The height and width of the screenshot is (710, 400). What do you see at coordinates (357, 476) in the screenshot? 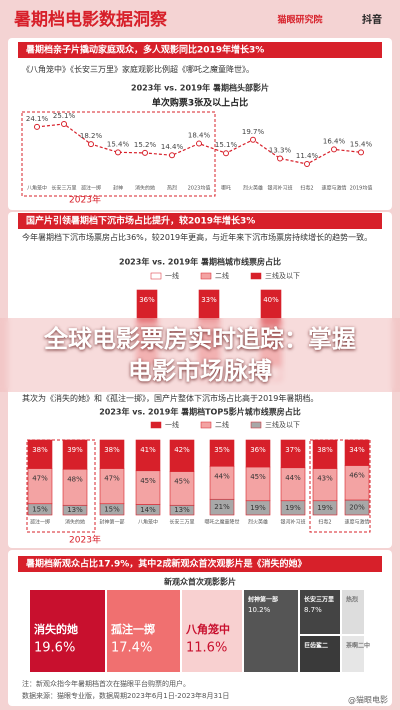
I see `data-label: 46%` at bounding box center [357, 476].